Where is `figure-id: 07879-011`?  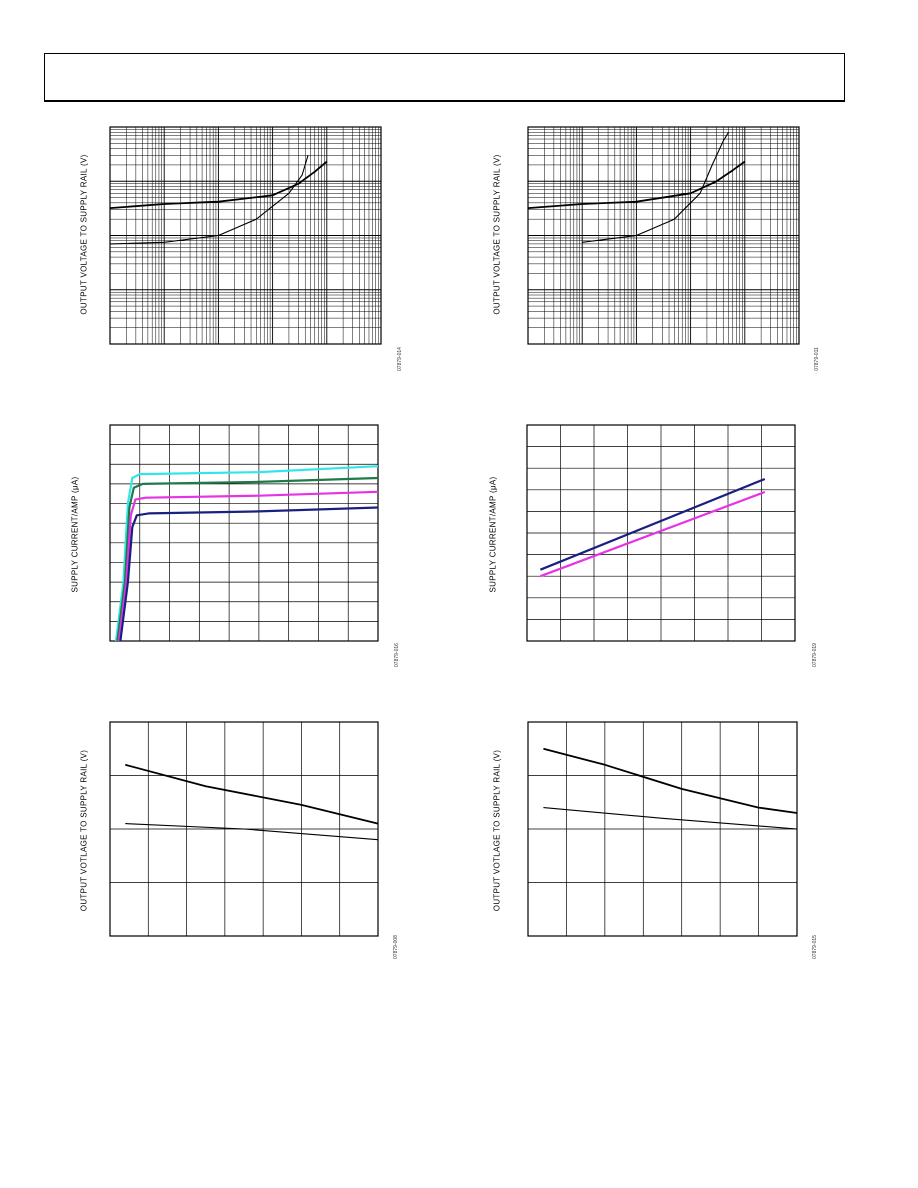
figure-id: 07879-011 is located at coordinates (817, 359).